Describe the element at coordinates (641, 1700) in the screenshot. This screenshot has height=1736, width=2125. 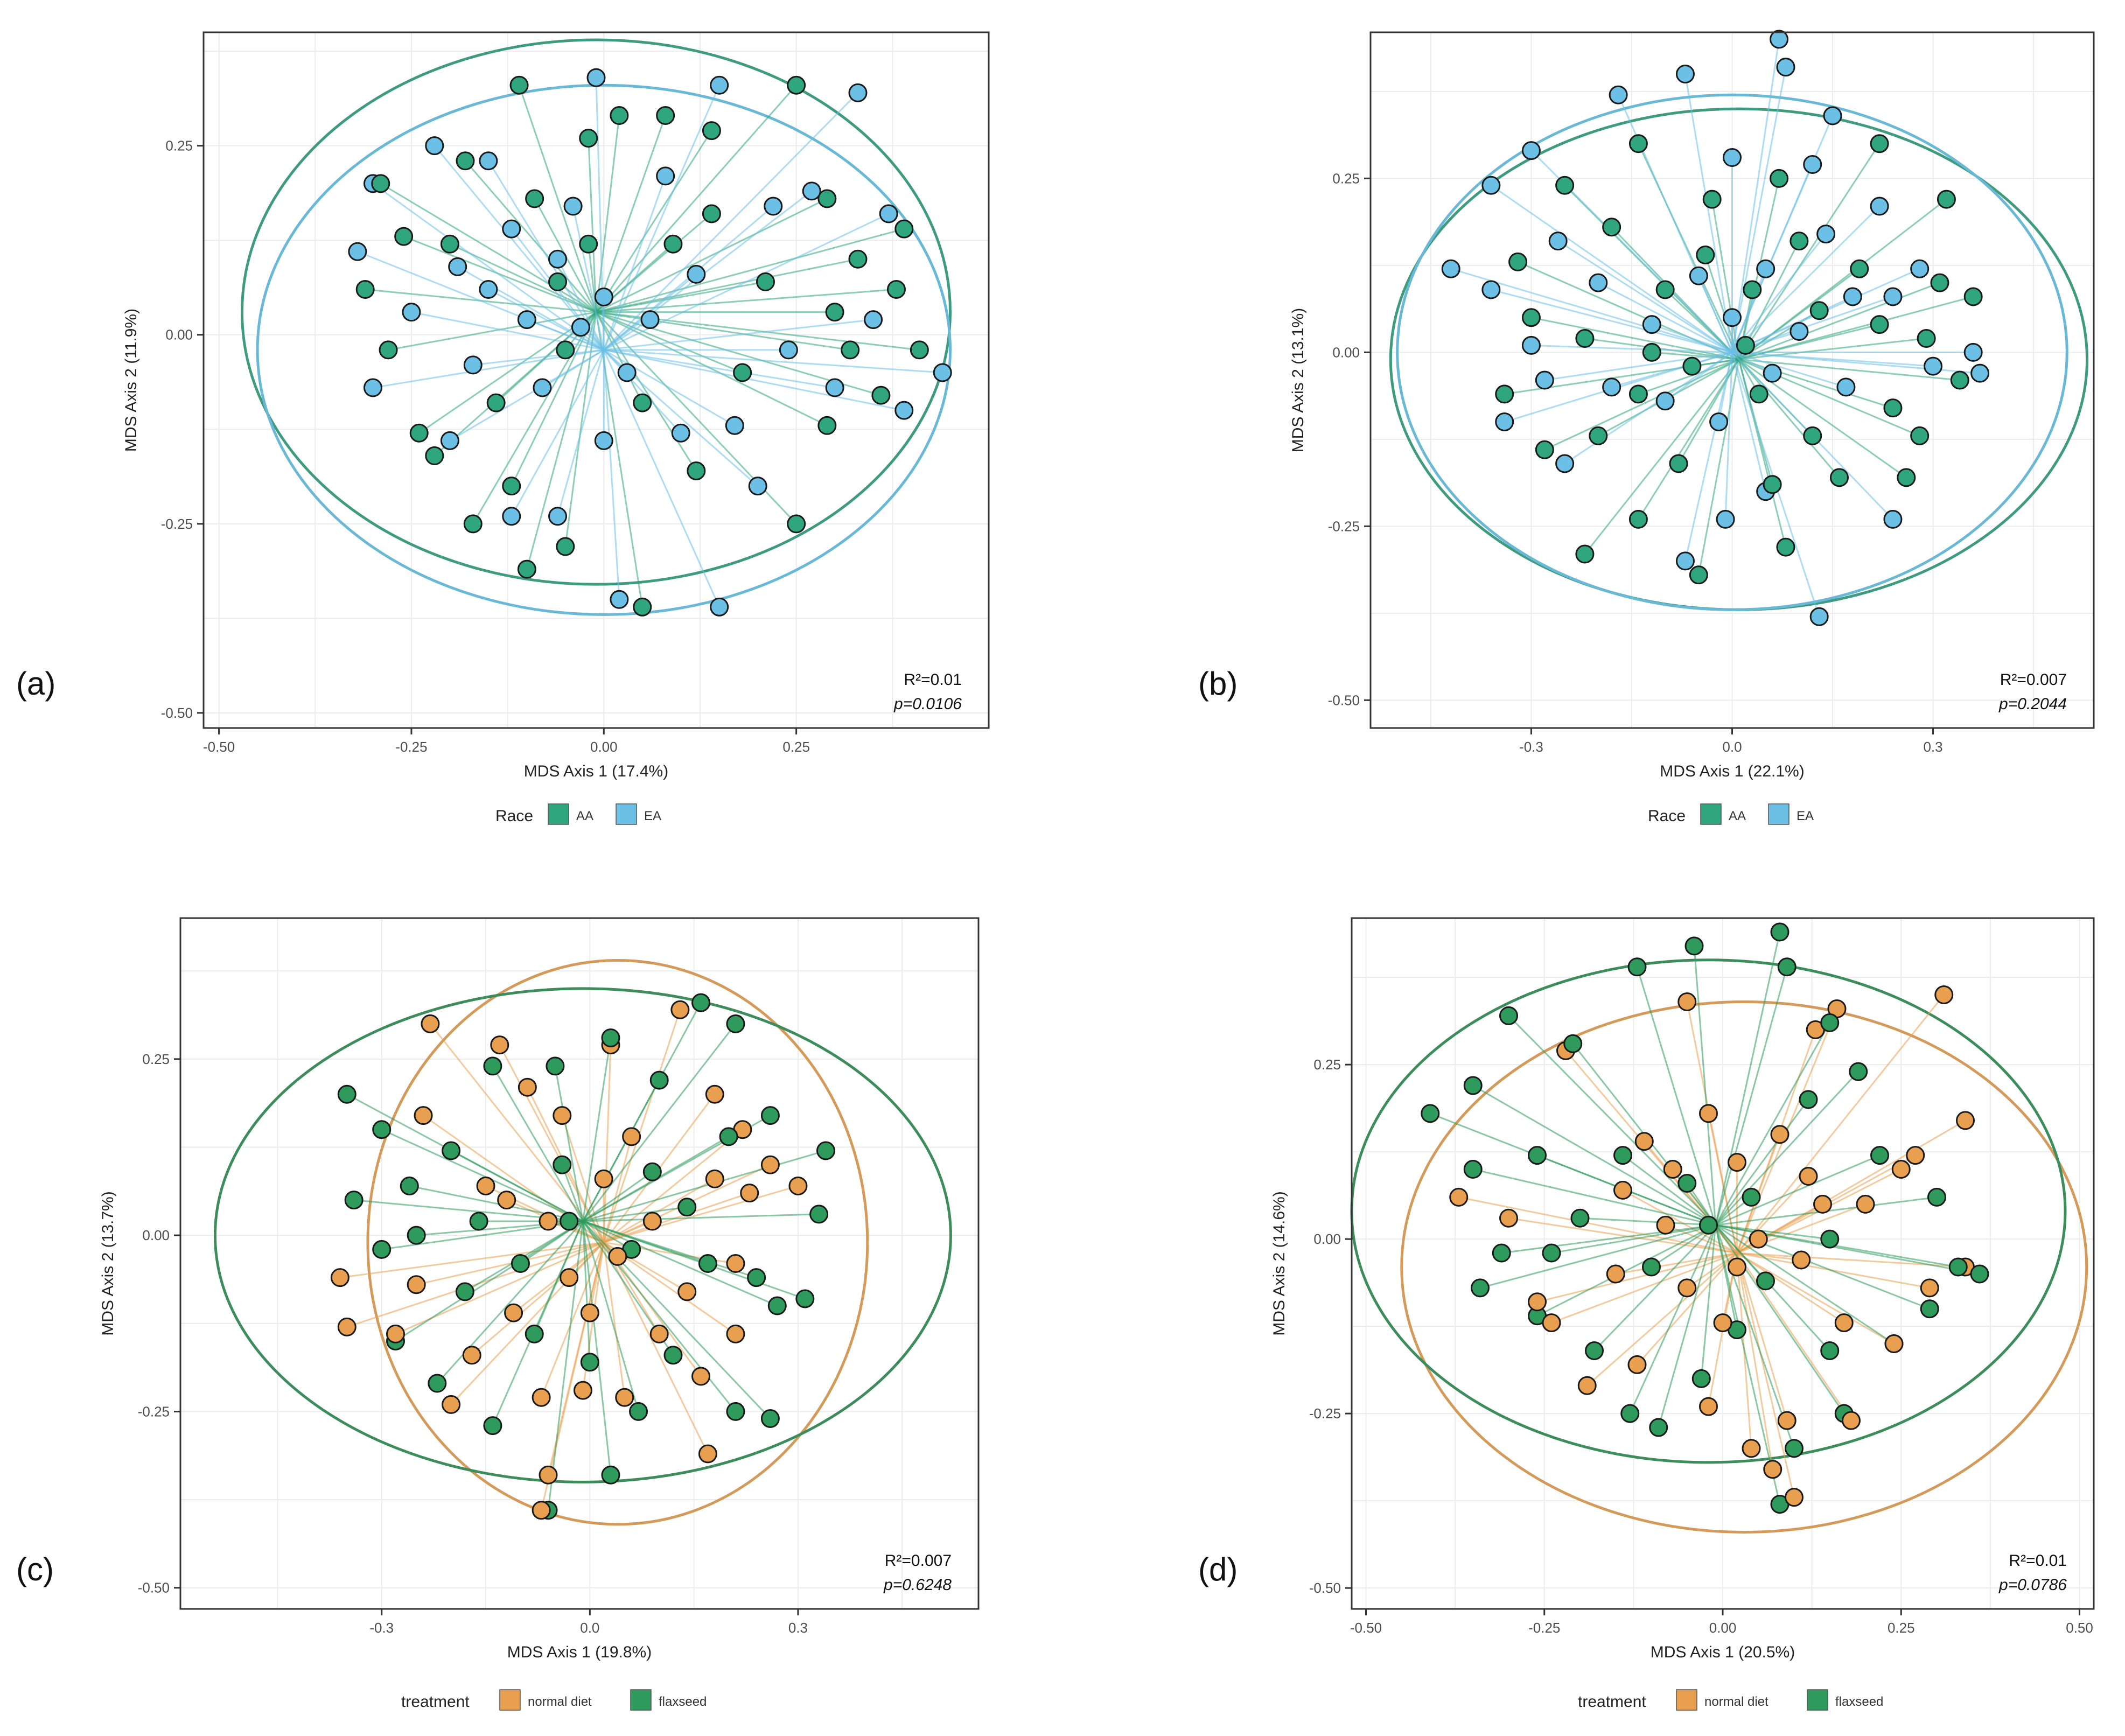
I see `legend-key-flaxseed` at that location.